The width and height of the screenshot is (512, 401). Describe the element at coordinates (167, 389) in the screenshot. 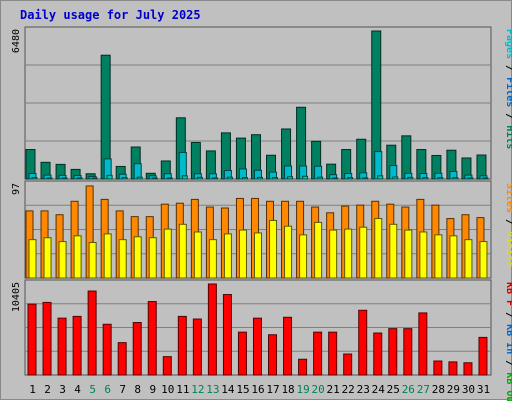

I see `x-tick-label-day-10: 10` at that location.